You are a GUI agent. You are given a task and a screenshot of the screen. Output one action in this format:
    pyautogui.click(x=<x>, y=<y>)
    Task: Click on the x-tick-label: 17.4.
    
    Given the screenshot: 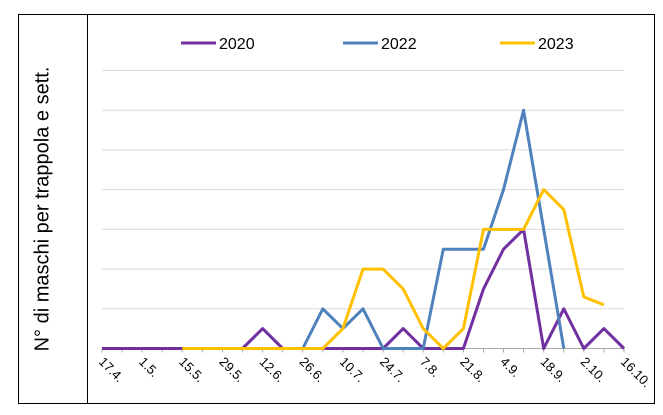 What is the action you would take?
    pyautogui.click(x=111, y=369)
    